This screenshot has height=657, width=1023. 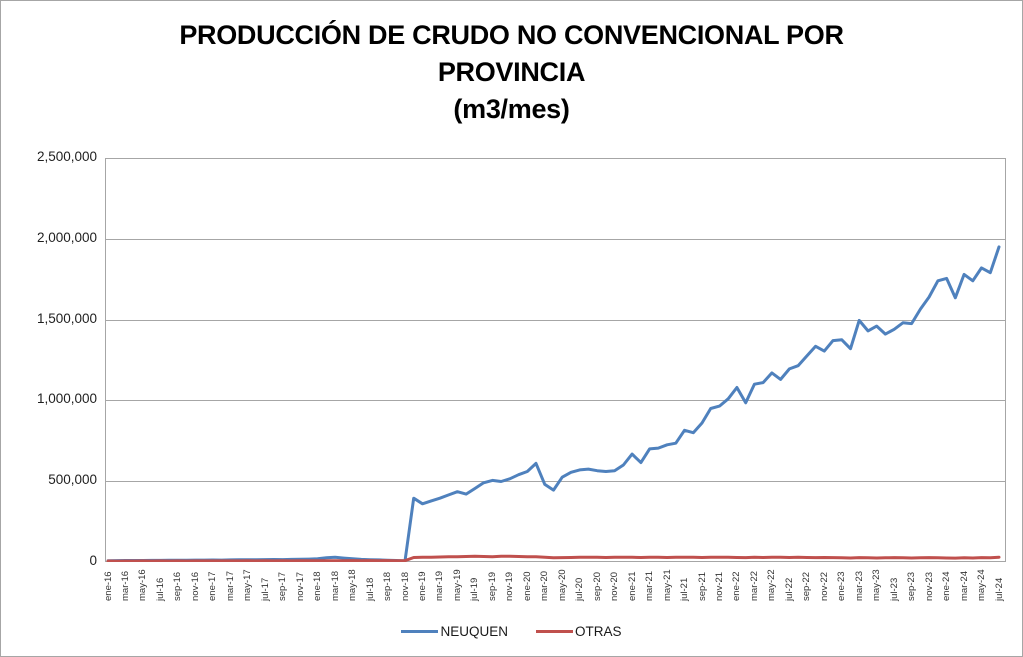 What do you see at coordinates (66, 156) in the screenshot?
I see `y-axis-tick-label: 2,500,000` at bounding box center [66, 156].